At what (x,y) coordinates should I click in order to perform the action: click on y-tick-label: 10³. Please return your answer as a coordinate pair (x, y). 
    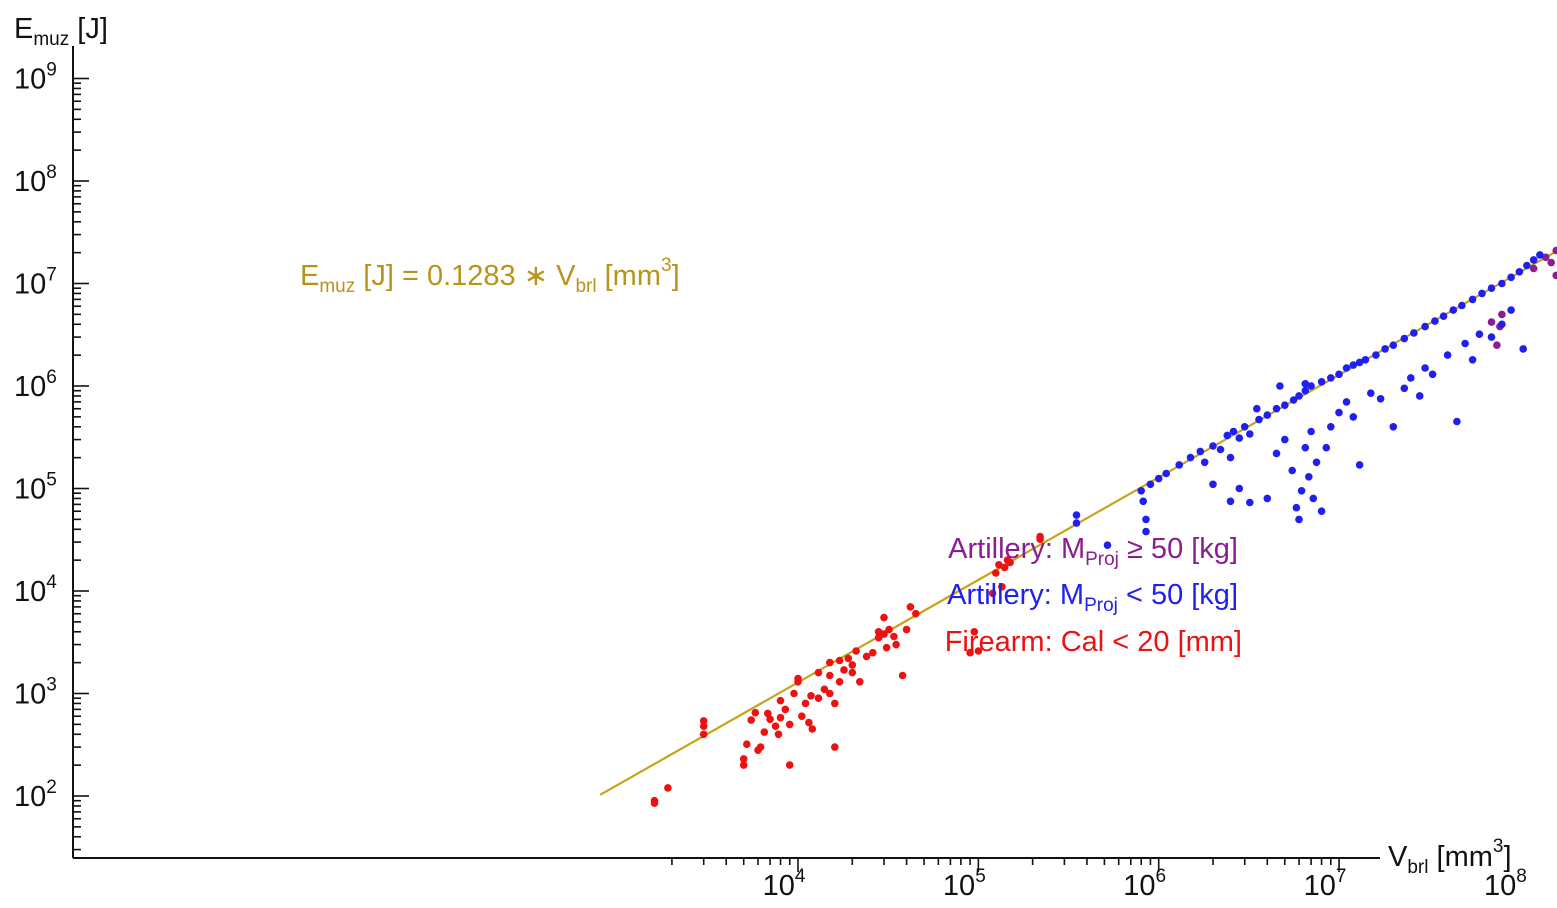
    Looking at the image, I should click on (35, 693).